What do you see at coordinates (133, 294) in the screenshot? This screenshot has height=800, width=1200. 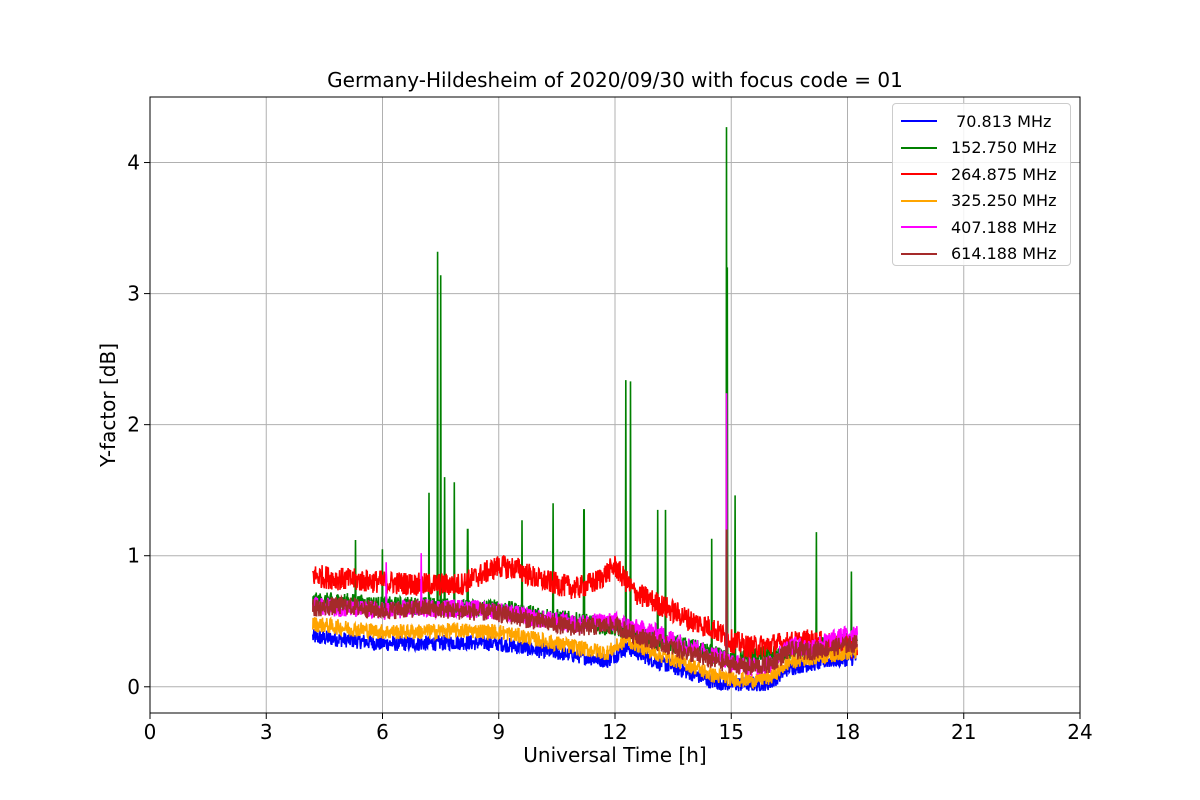 I see `y-tick-label: 3` at bounding box center [133, 294].